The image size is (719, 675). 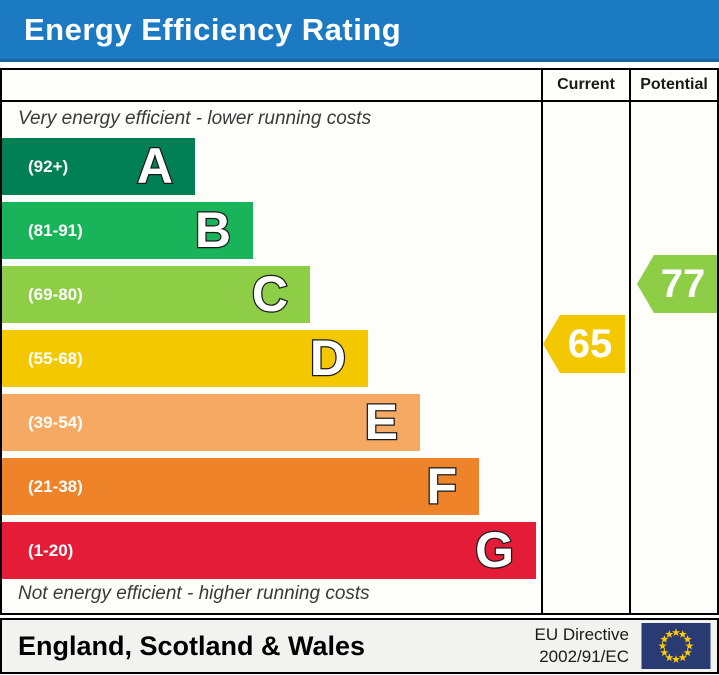 I want to click on band-e-range: (39-54), so click(x=55, y=422).